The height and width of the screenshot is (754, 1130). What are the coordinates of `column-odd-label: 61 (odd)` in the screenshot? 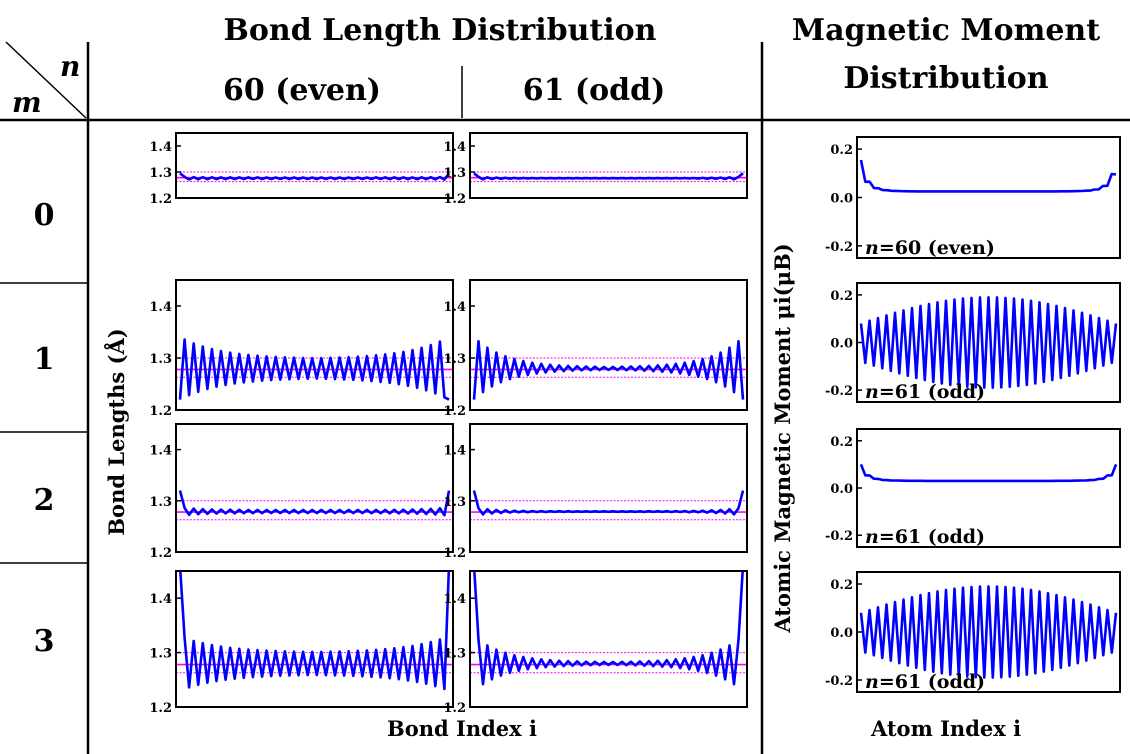 It's located at (594, 90).